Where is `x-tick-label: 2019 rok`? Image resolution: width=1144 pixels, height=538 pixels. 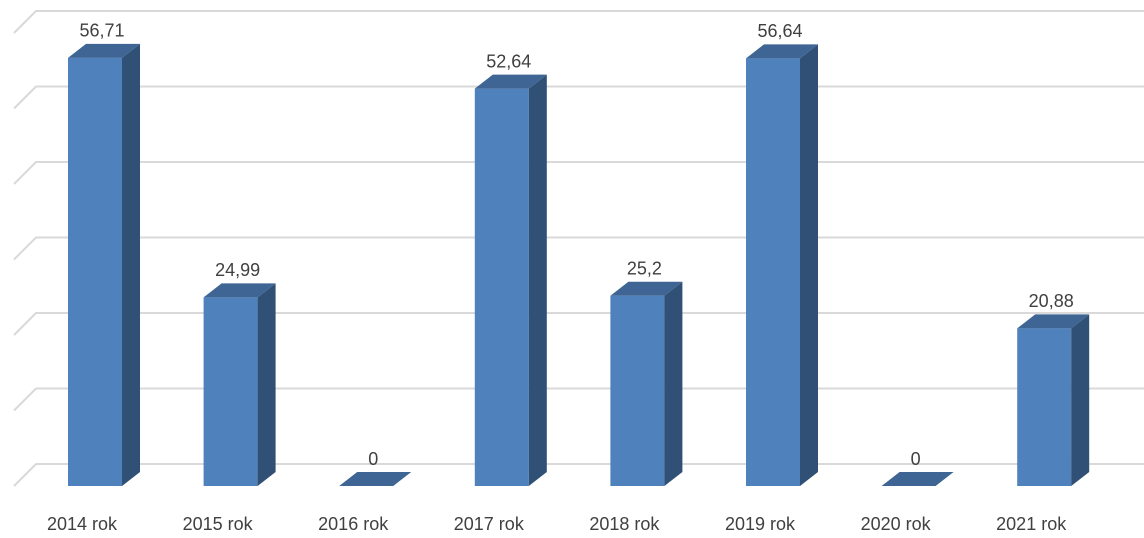 x-tick-label: 2019 rok is located at coordinates (760, 524).